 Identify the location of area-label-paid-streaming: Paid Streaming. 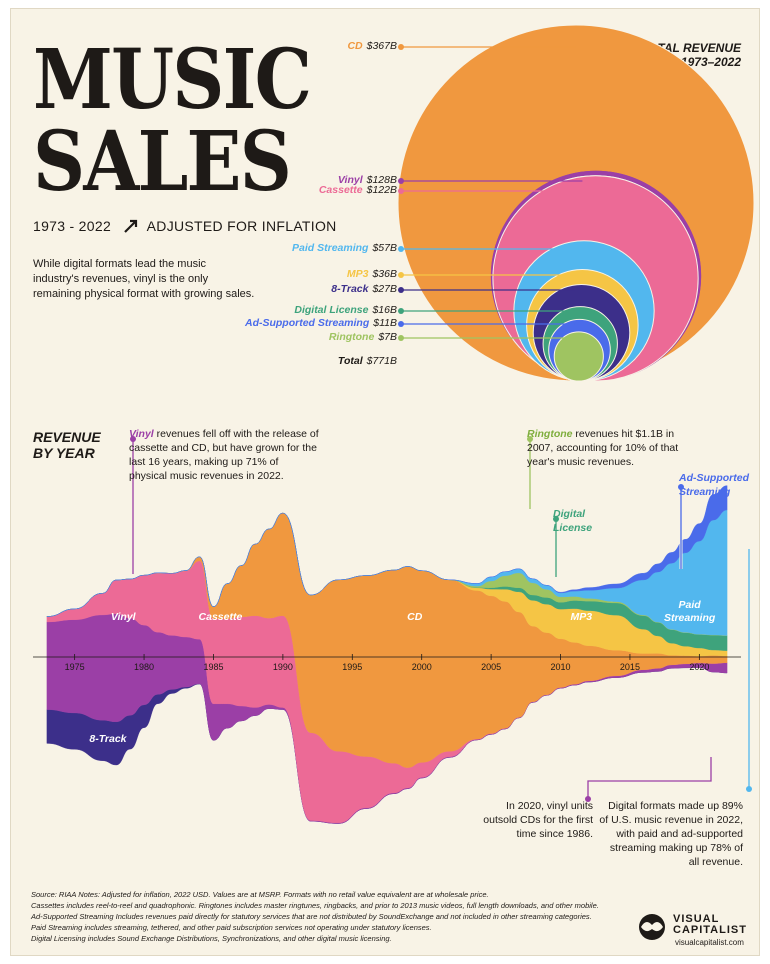
(689, 611).